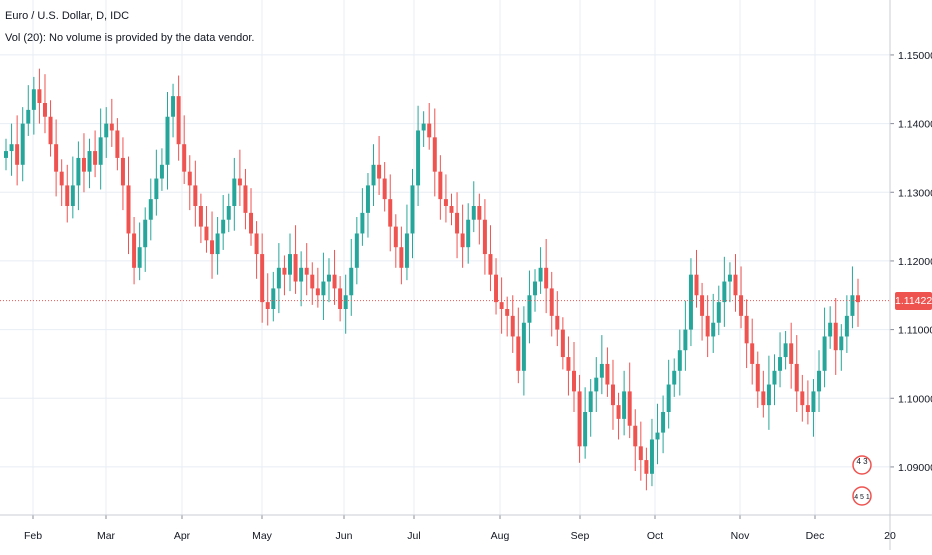 The height and width of the screenshot is (555, 932). Describe the element at coordinates (915, 262) in the screenshot. I see `price-tick-label: 1.12000` at that location.